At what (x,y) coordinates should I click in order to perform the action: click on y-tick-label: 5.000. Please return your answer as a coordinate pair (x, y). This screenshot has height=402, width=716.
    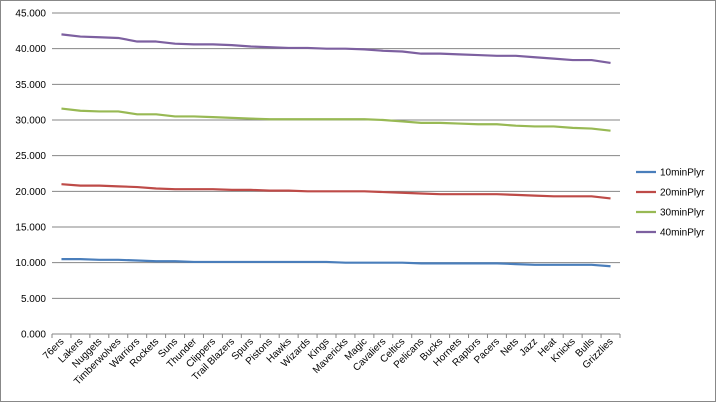
    Looking at the image, I should click on (33, 299).